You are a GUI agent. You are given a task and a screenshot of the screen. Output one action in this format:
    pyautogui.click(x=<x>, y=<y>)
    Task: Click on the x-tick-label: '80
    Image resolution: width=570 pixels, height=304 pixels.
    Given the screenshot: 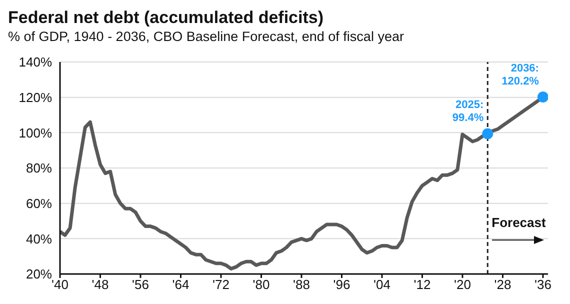 What is the action you would take?
    pyautogui.click(x=261, y=284)
    